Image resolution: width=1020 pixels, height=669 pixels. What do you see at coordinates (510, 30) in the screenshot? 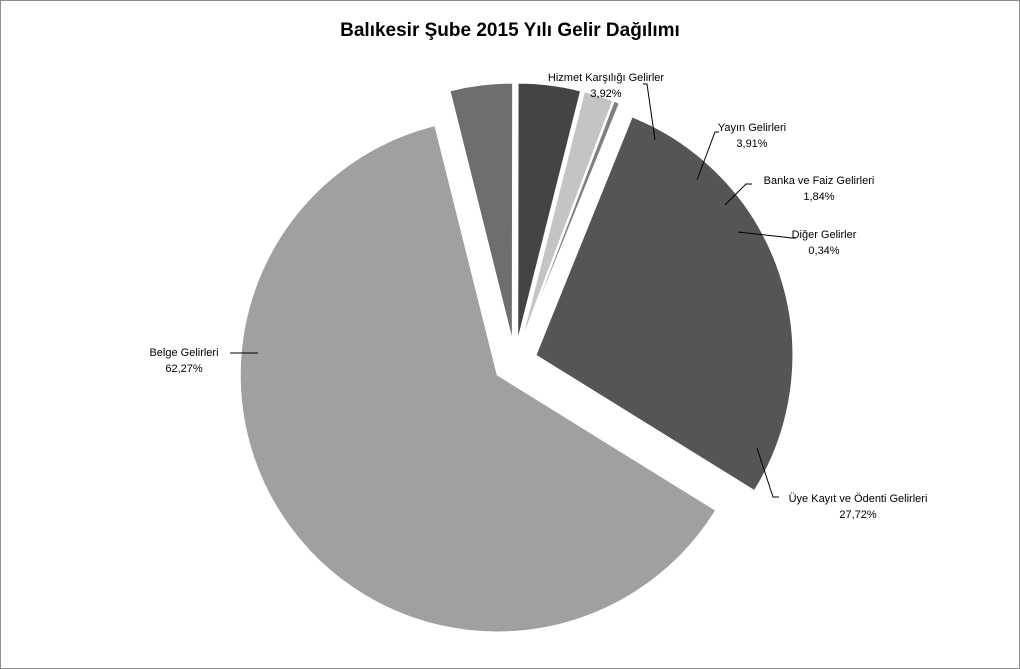
I see `chart-title: Balıkesir Şube 2015 Yılı Gelir Dağılımı` at bounding box center [510, 30].